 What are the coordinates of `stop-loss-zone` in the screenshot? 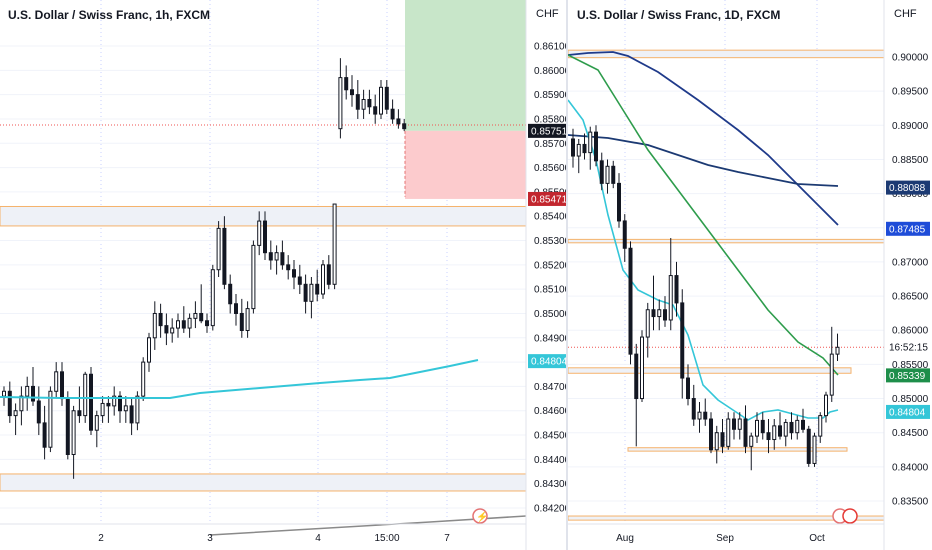 It's located at (465, 164).